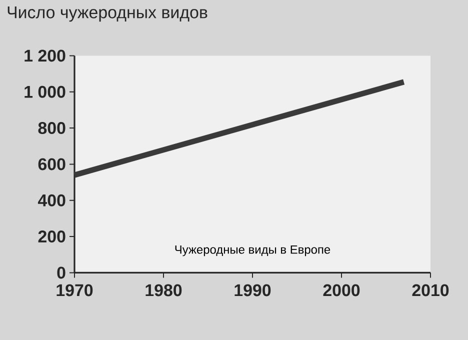  What do you see at coordinates (252, 250) in the screenshot?
I see `annotation: Чужеродные виды в Европе` at bounding box center [252, 250].